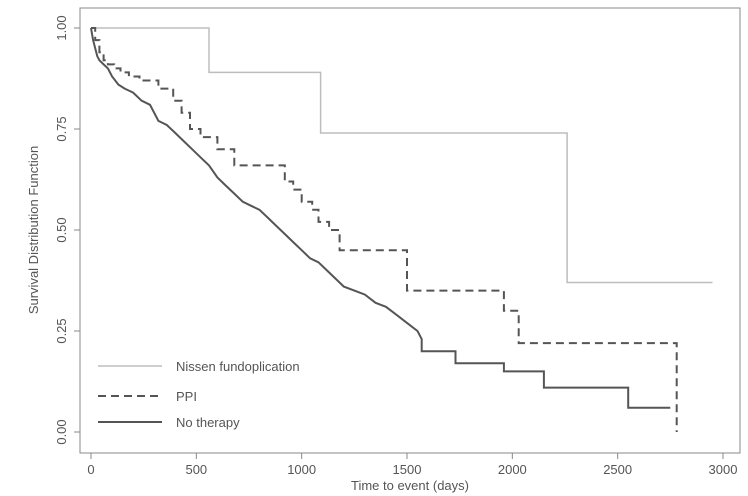 The width and height of the screenshot is (748, 496). I want to click on y-tick-label: 1.00, so click(61, 27).